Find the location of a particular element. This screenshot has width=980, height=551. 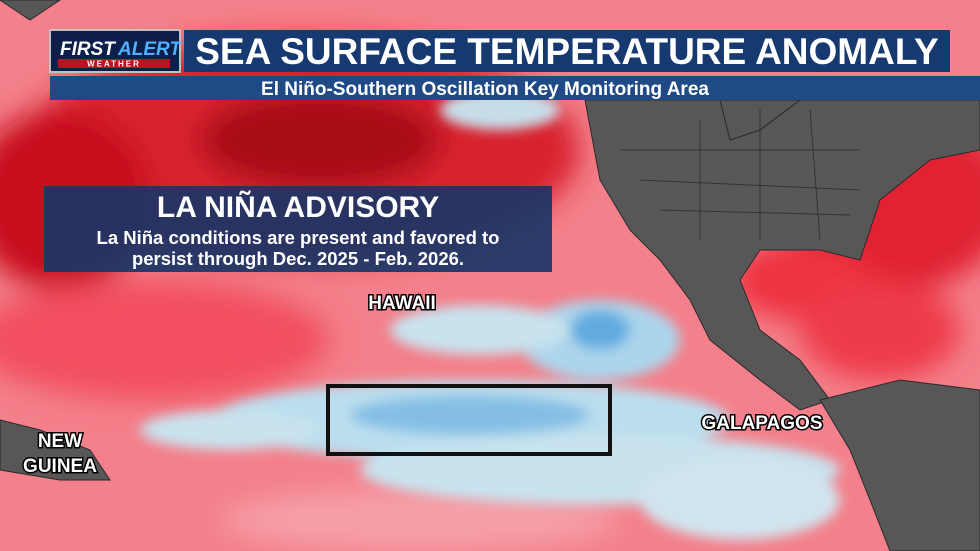

label-galapagos: GALAPAGOS is located at coordinates (761, 423).